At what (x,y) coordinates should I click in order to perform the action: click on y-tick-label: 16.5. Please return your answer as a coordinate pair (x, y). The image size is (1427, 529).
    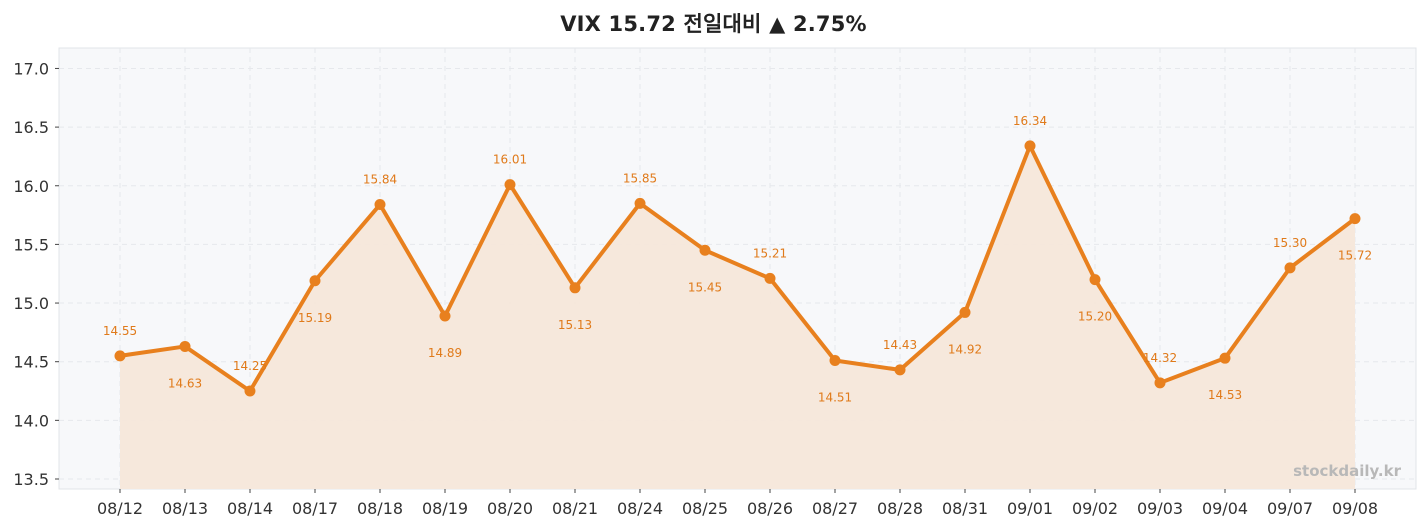
    Looking at the image, I should click on (31, 127).